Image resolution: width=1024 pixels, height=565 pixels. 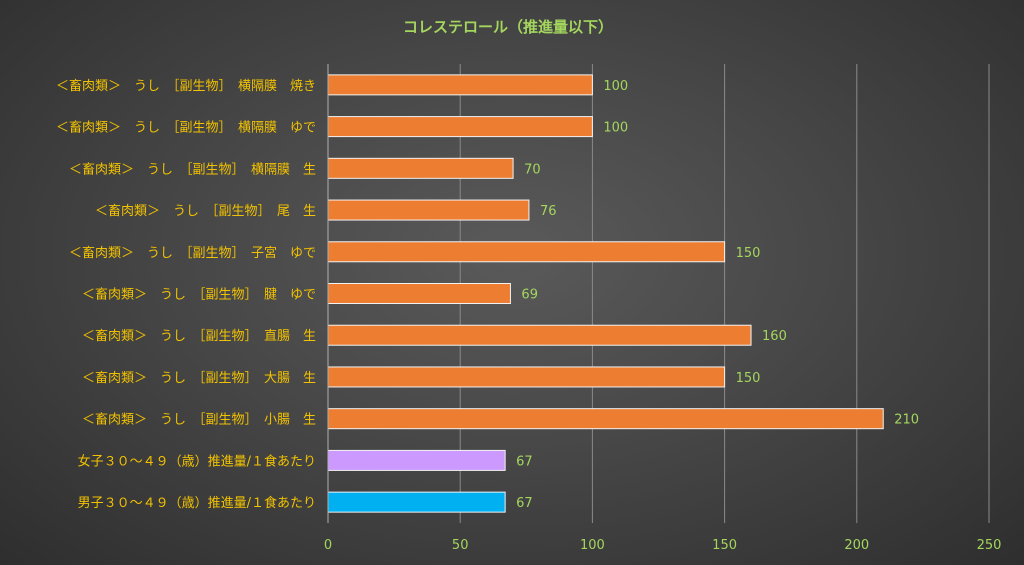 What do you see at coordinates (906, 420) in the screenshot?
I see `data-label: 210` at bounding box center [906, 420].